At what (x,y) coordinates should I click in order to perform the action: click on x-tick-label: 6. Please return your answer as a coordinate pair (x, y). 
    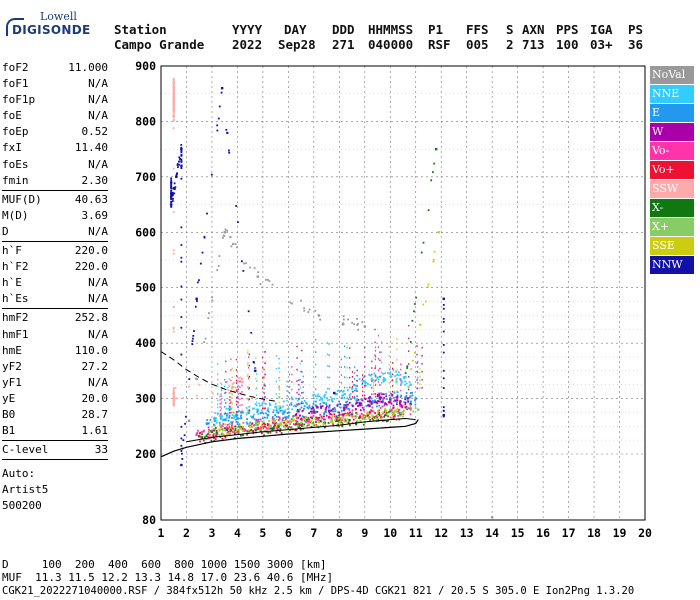
    Looking at the image, I should click on (288, 533).